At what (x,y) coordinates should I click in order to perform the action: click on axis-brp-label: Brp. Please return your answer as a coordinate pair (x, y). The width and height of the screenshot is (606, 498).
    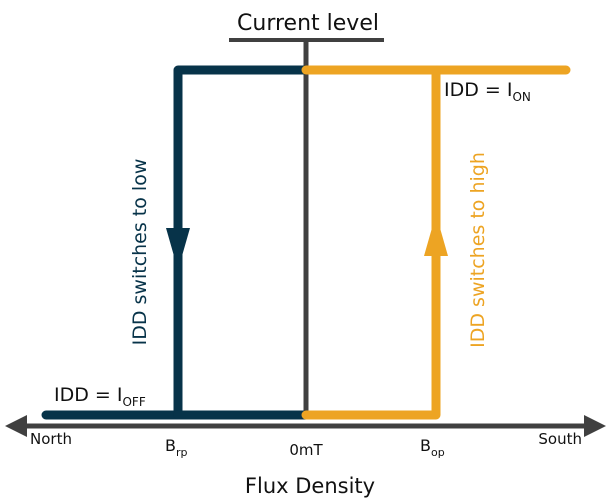
    Looking at the image, I should click on (176, 447).